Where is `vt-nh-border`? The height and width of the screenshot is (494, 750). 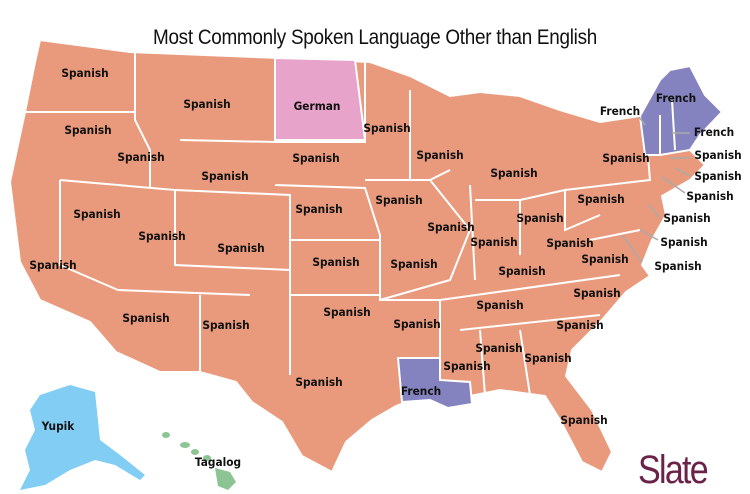
vt-nh-border is located at coordinates (667, 127).